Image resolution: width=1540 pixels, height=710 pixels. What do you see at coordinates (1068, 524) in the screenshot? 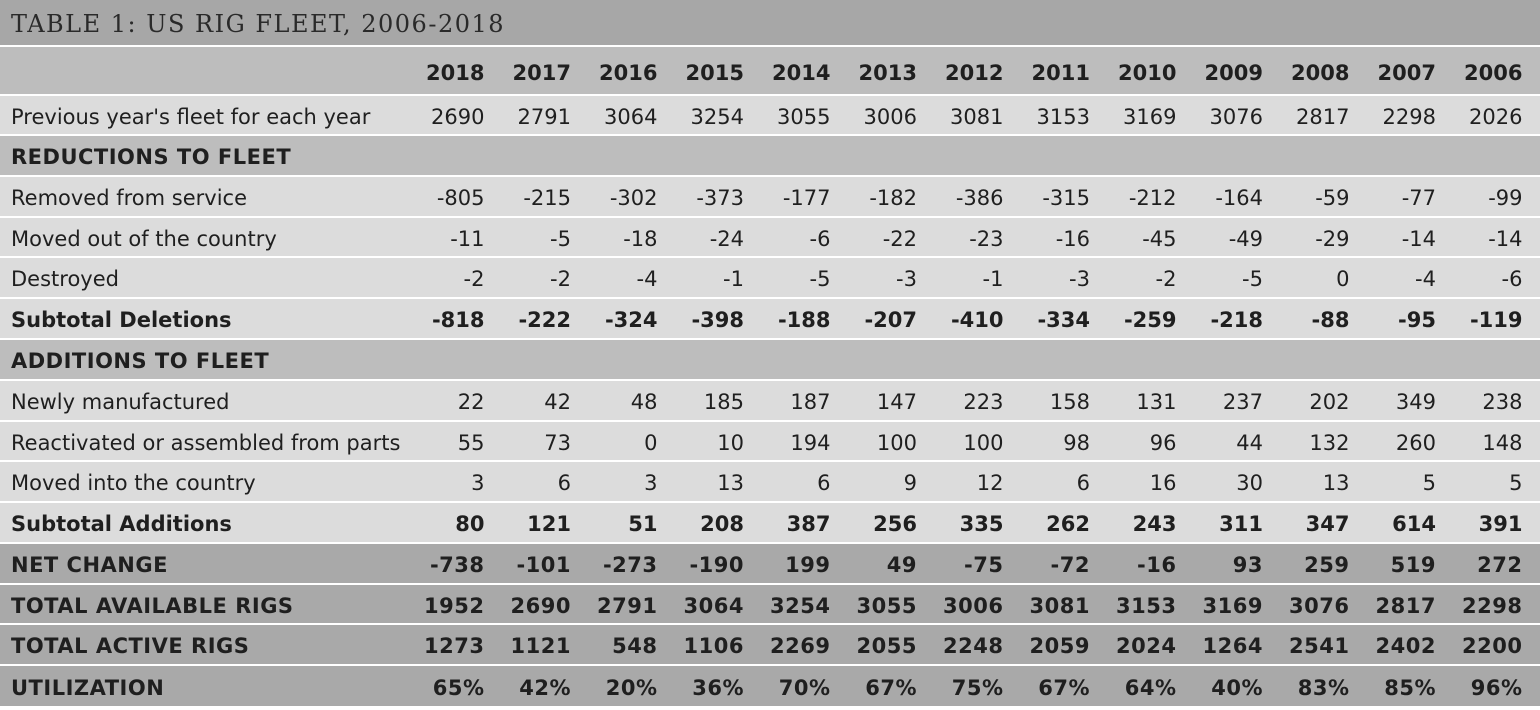
I see `value-cell-2011: 262` at bounding box center [1068, 524].